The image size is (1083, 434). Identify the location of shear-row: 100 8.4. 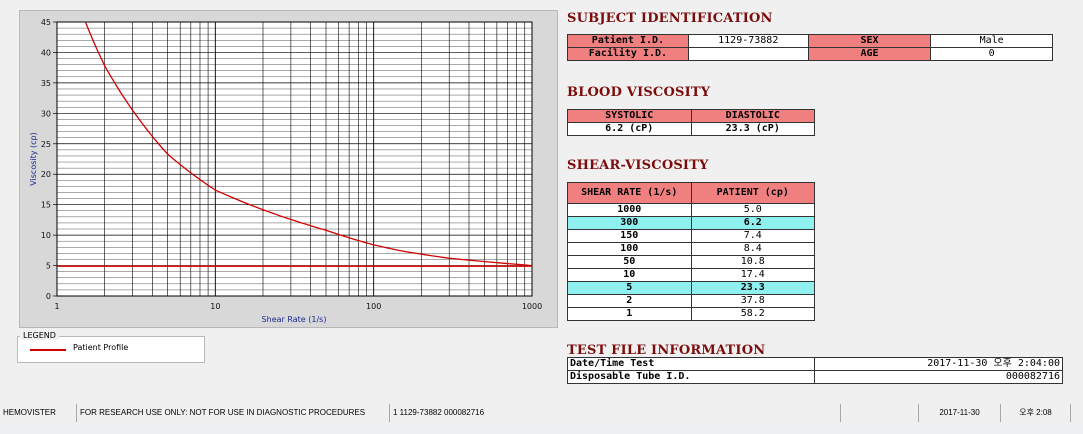
(691, 249).